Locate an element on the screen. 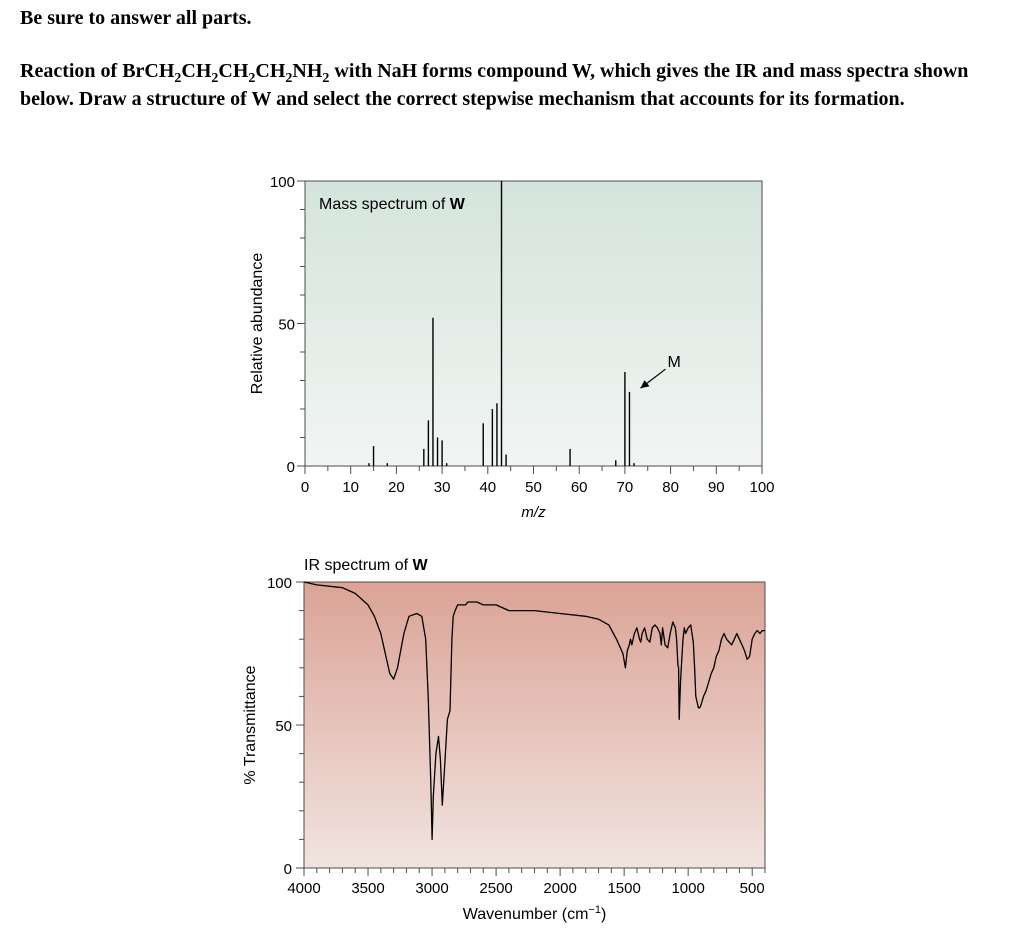 The width and height of the screenshot is (1024, 947). ms-x-tick-label: 0 is located at coordinates (305, 487).